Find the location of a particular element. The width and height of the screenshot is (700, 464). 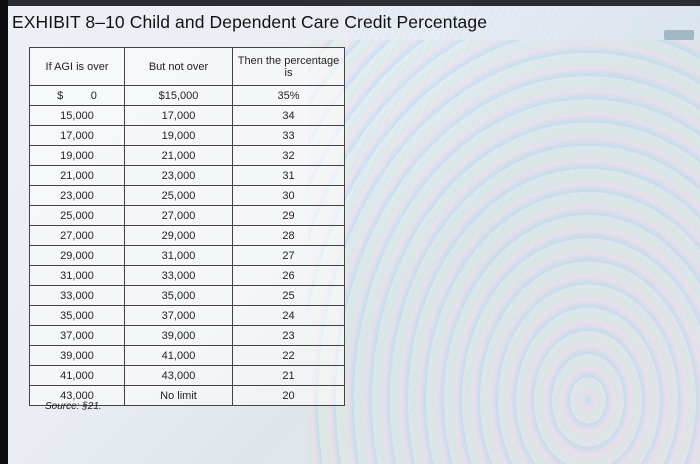

table-row: 27,000 29,000 28 is located at coordinates (187, 235).